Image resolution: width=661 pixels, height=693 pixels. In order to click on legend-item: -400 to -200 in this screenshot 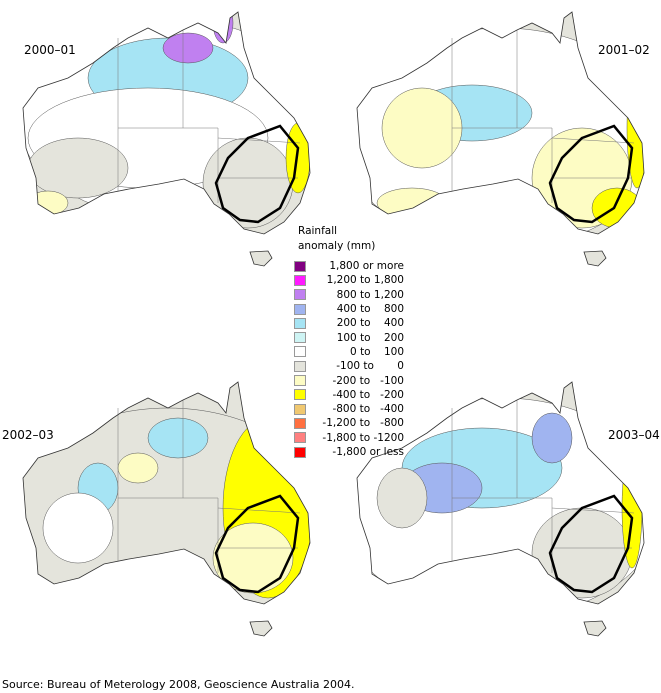, I will do `click(349, 395)`.